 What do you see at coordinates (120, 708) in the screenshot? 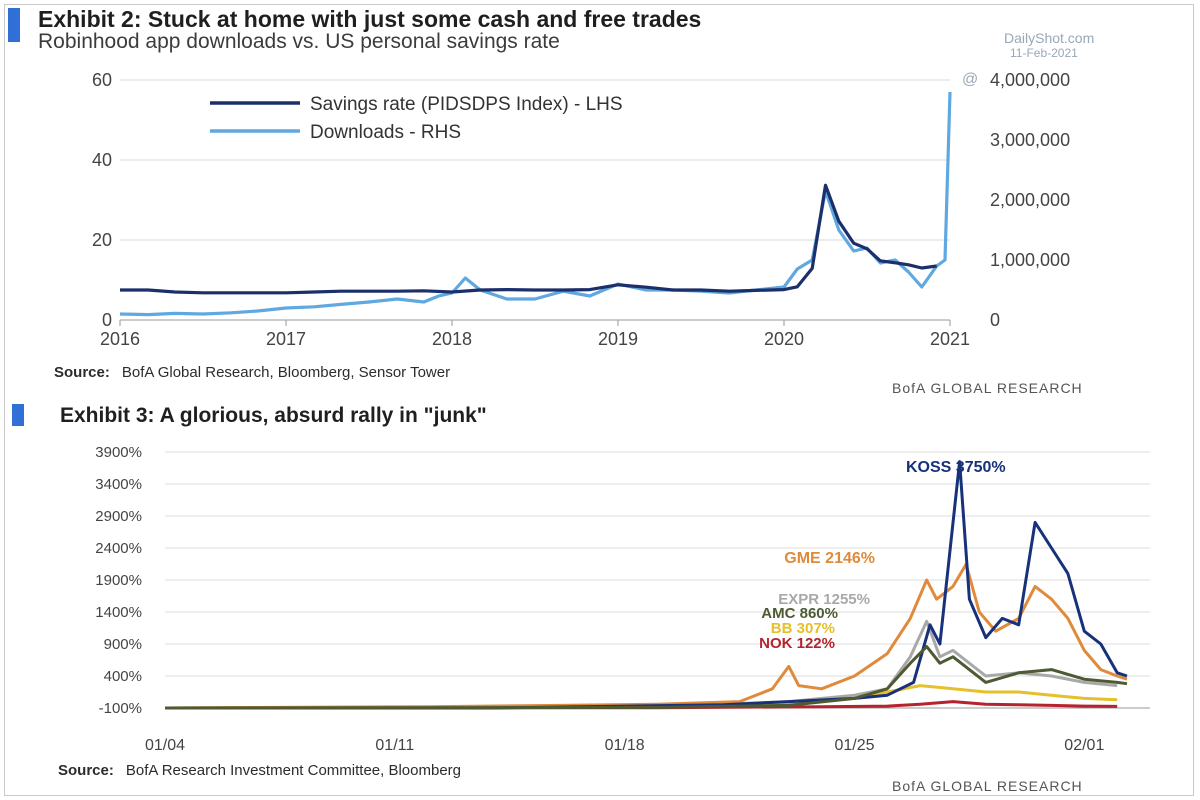
I see `y-tick-label: -100%` at bounding box center [120, 708].